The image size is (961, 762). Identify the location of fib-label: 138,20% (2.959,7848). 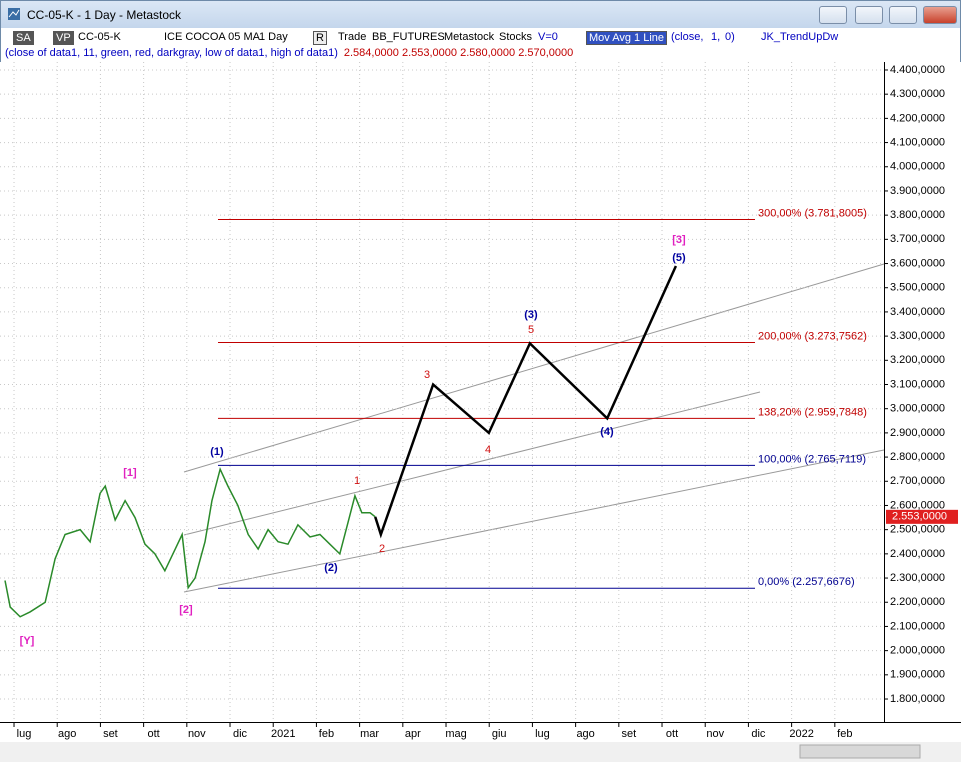
(812, 412).